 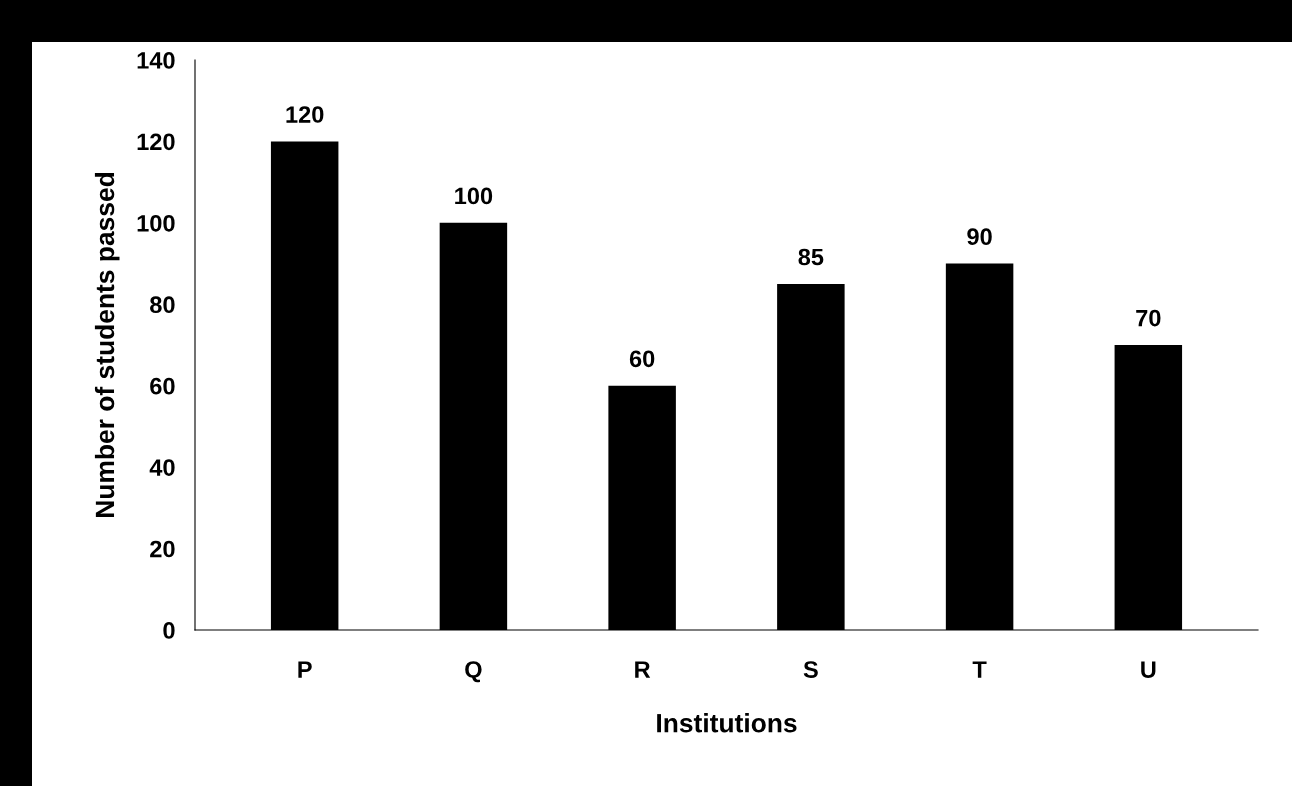 What do you see at coordinates (810, 669) in the screenshot?
I see `x-tick-label: S` at bounding box center [810, 669].